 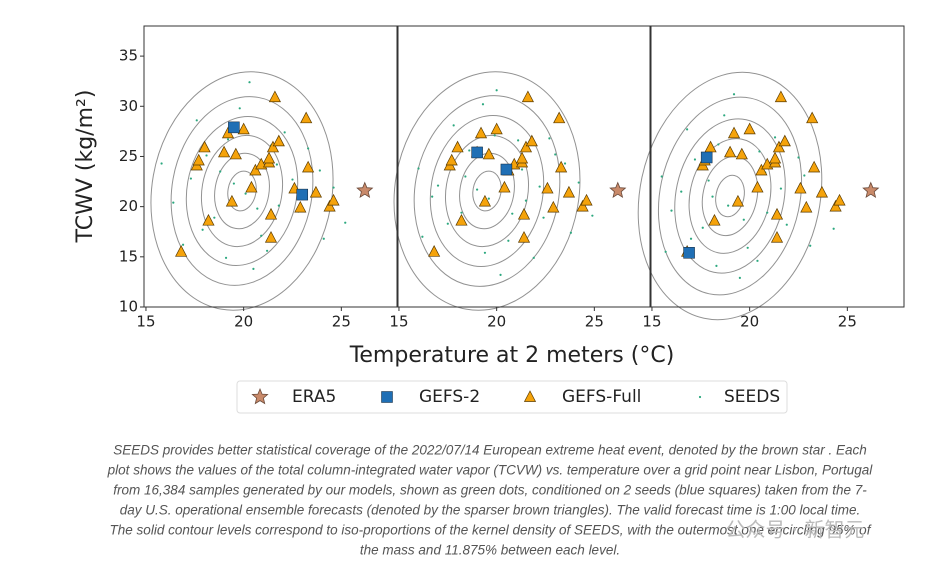 I want to click on y-tick-label: 15, so click(x=128, y=256).